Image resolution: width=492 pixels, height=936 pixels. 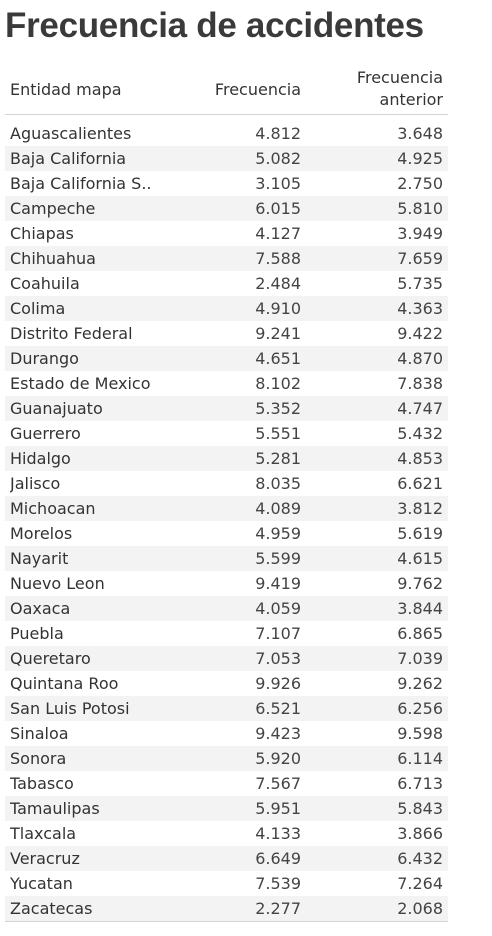 I want to click on table-row: Chihuahua 7.588 7.659, so click(x=226, y=258).